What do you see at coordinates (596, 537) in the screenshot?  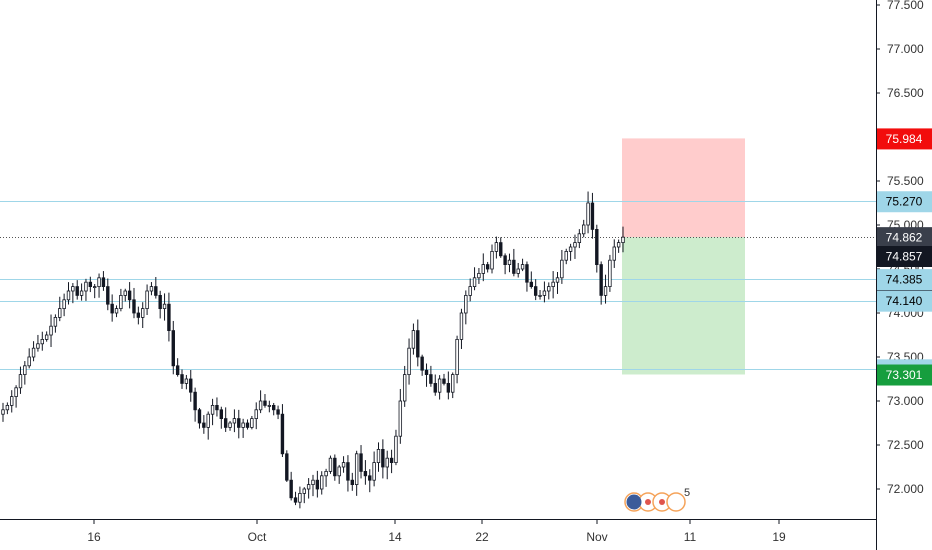 I see `time-tick-label: Nov` at bounding box center [596, 537].